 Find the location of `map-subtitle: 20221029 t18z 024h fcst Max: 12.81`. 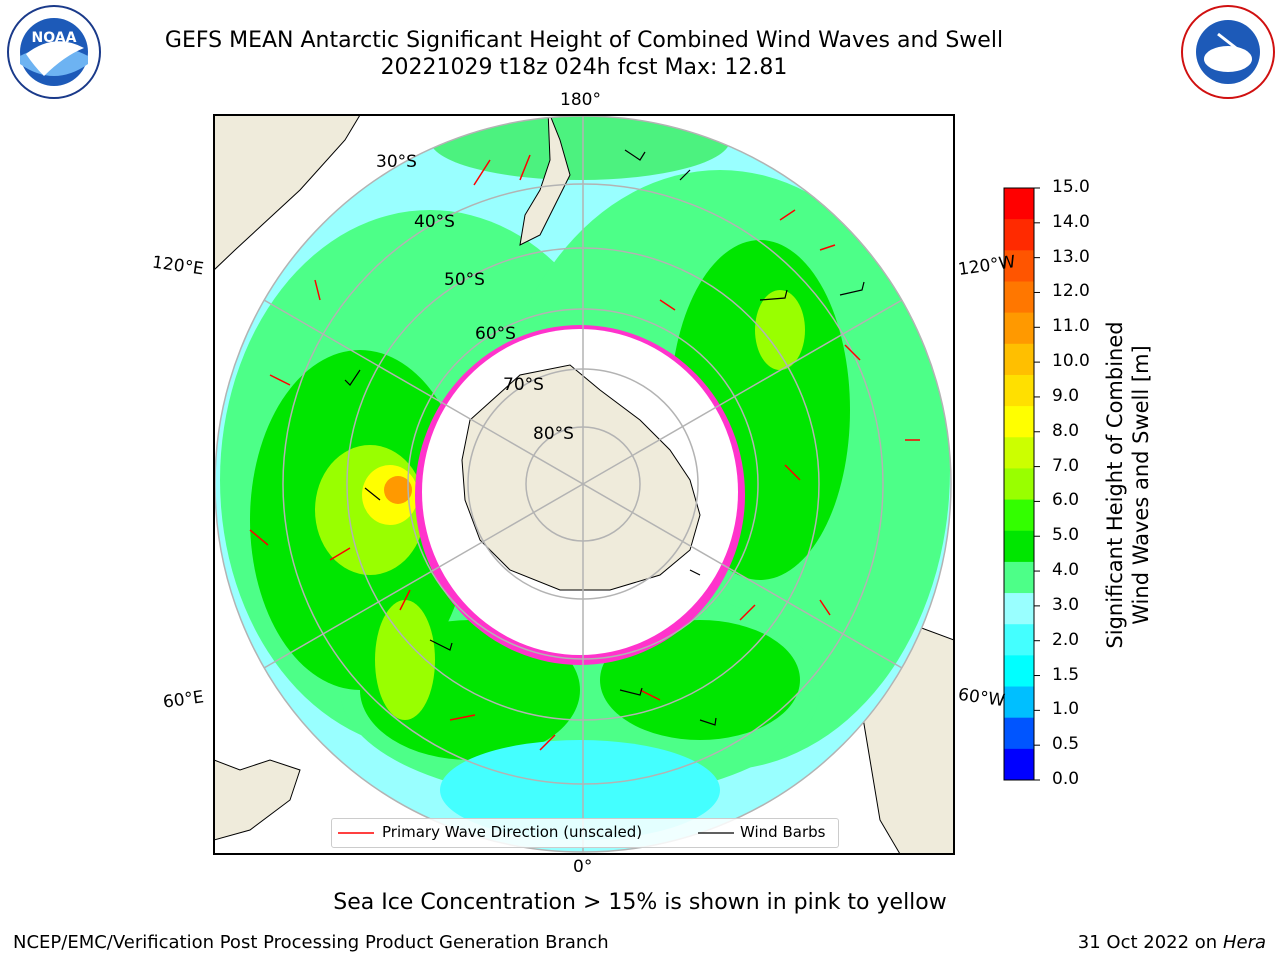

map-subtitle: 20221029 t18z 024h fcst Max: 12.81 is located at coordinates (584, 67).